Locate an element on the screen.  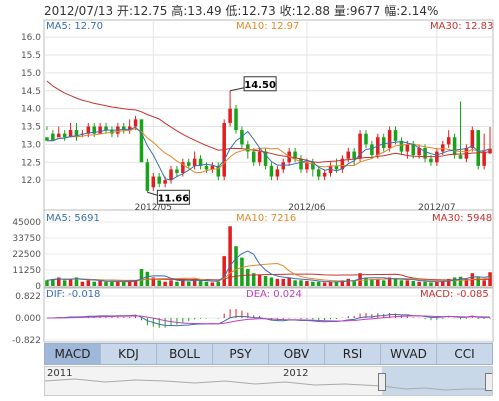
volume-tick-label: 0 is located at coordinates (38, 287).